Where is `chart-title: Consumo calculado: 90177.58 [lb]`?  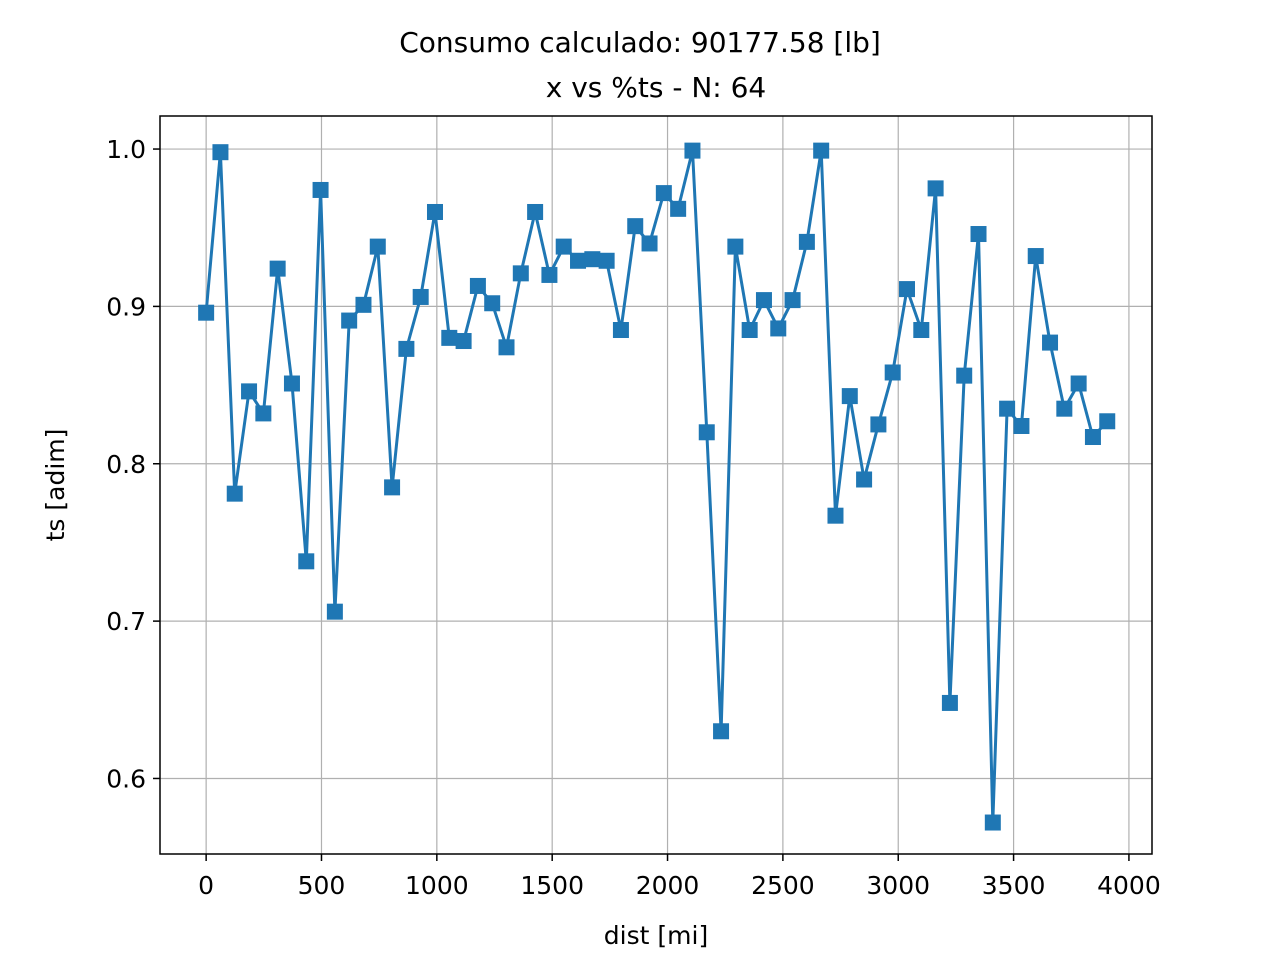
chart-title: Consumo calculado: 90177.58 [lb] is located at coordinates (640, 42).